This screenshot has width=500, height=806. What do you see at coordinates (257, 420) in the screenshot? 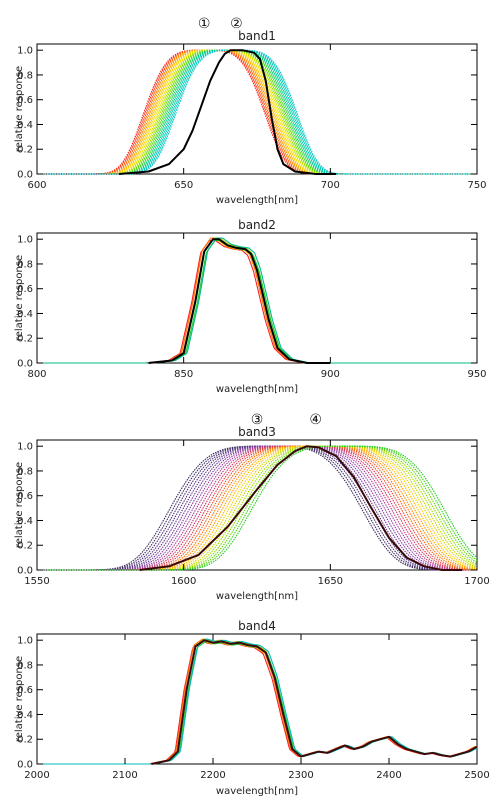
I see `curve-marker: ③` at bounding box center [257, 420].